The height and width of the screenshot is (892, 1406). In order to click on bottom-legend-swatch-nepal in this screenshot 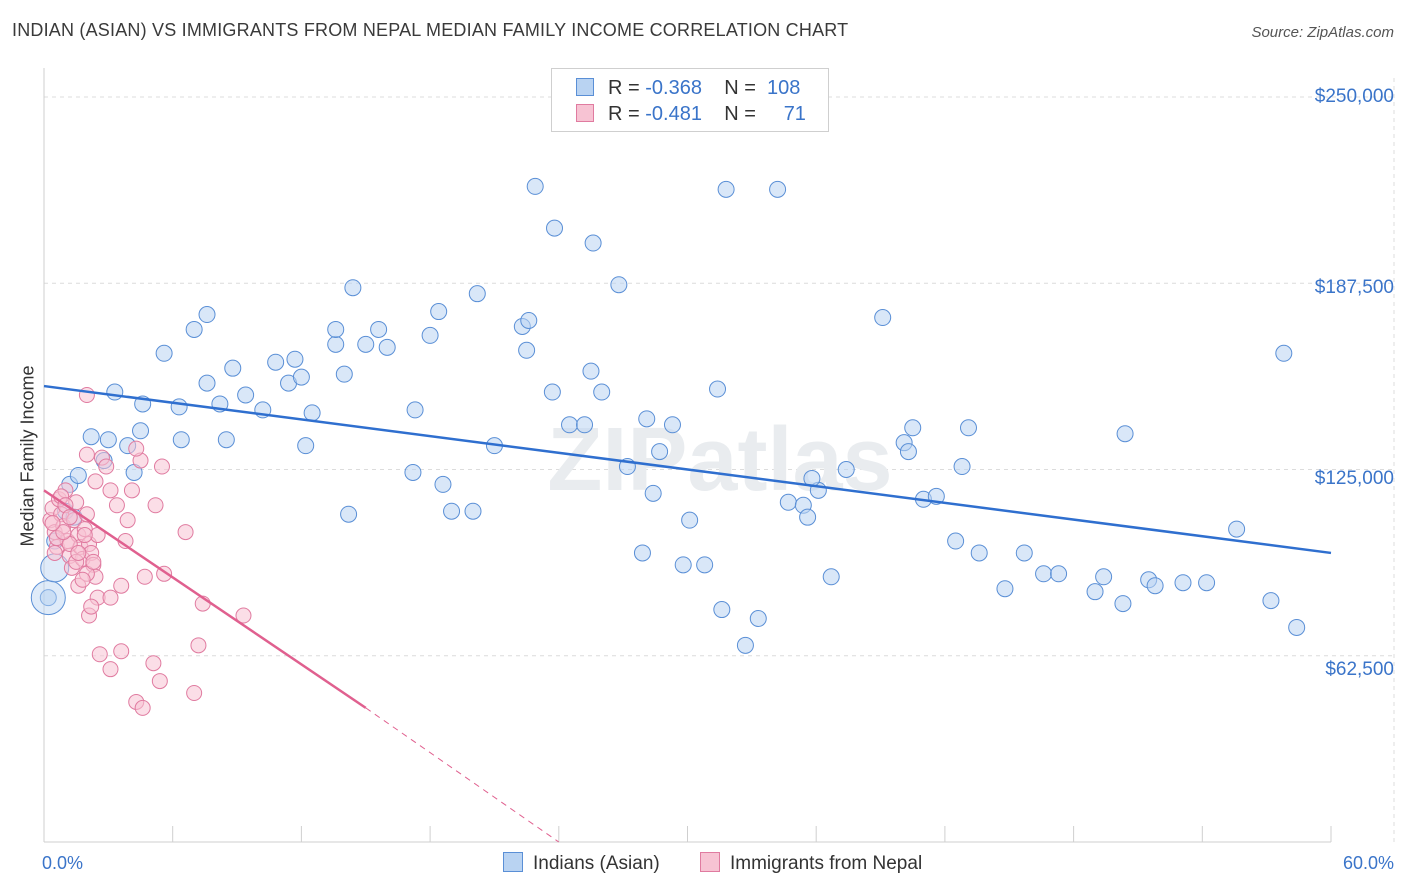, I will do `click(710, 862)`.